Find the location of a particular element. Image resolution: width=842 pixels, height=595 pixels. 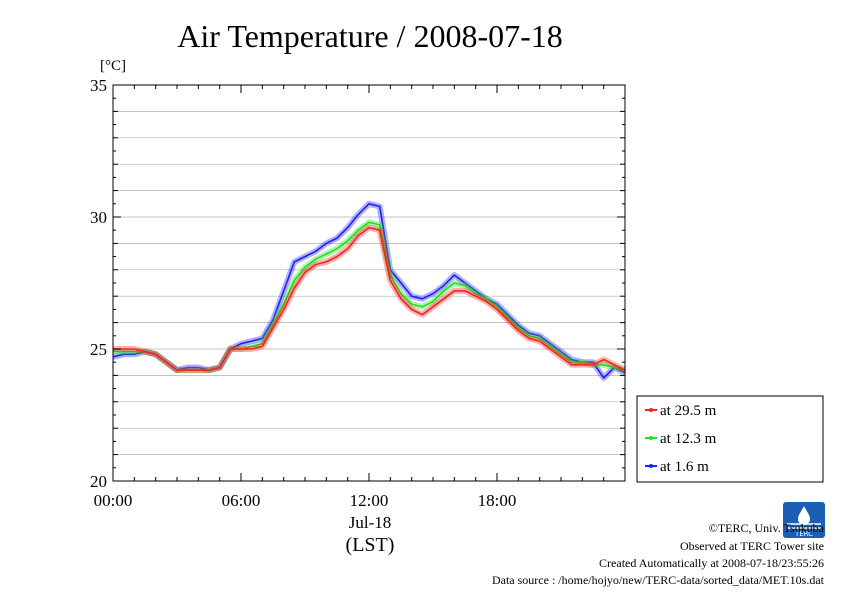

legend-label: at 12.3 m is located at coordinates (688, 439).